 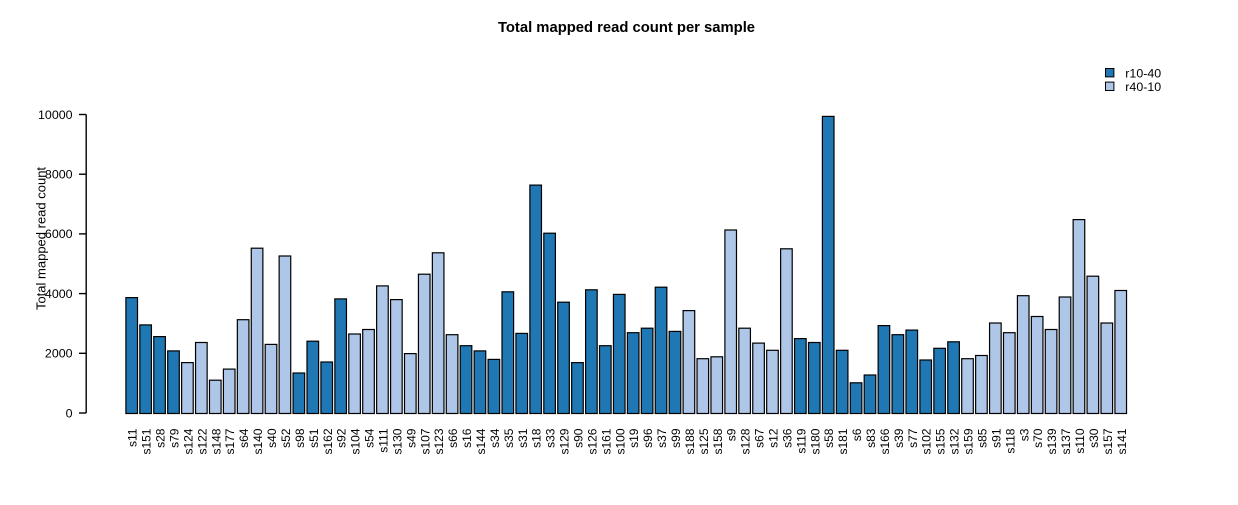 What do you see at coordinates (1080, 440) in the screenshot?
I see `svg-text: s110` at bounding box center [1080, 440].